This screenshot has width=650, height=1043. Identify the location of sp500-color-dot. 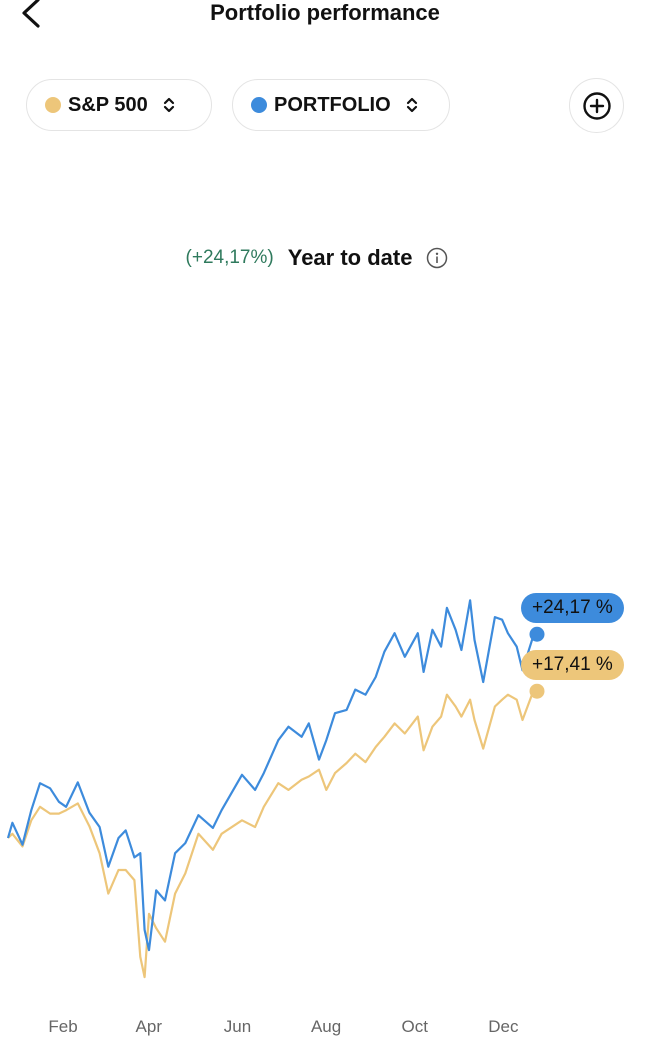
(53, 105).